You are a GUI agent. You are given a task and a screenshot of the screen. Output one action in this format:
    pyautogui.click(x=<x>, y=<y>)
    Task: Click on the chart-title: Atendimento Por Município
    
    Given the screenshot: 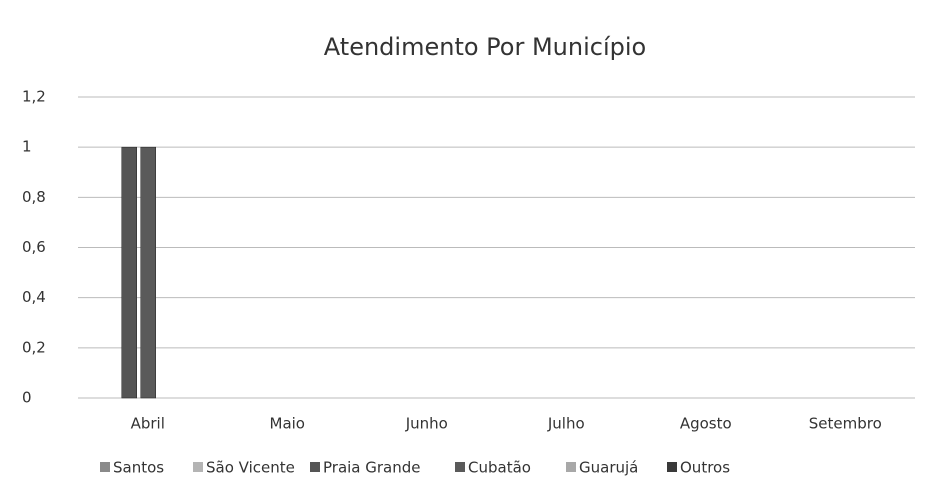 What is the action you would take?
    pyautogui.click(x=485, y=47)
    